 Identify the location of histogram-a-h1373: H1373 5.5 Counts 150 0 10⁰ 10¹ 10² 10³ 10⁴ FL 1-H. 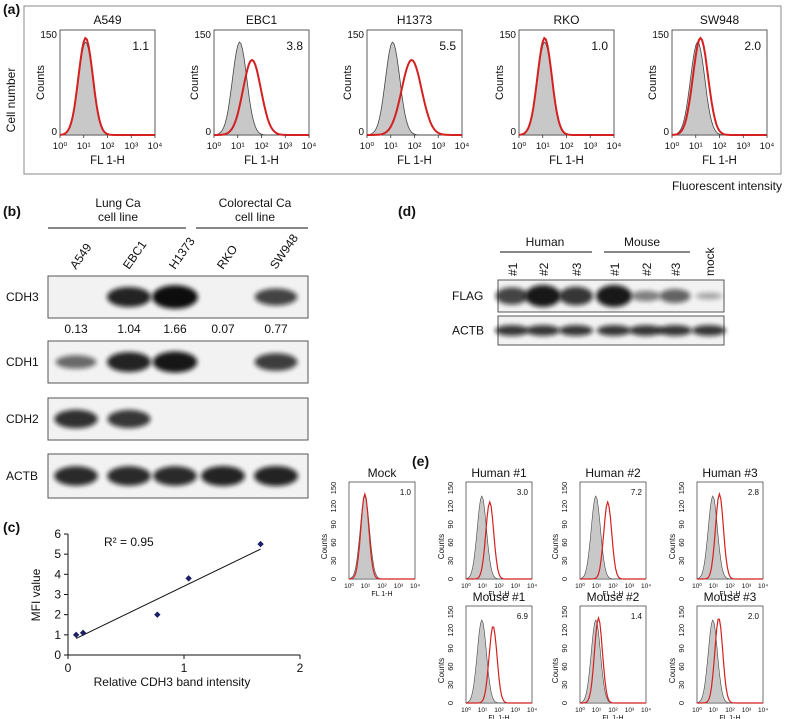
(405, 90).